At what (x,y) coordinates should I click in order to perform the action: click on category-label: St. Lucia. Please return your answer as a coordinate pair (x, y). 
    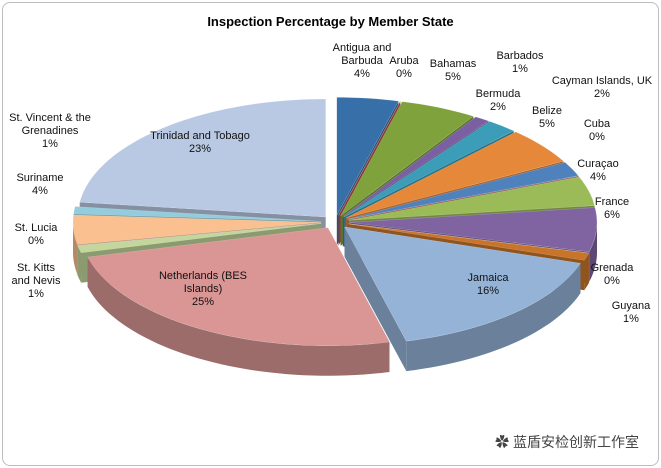
    Looking at the image, I should click on (36, 228).